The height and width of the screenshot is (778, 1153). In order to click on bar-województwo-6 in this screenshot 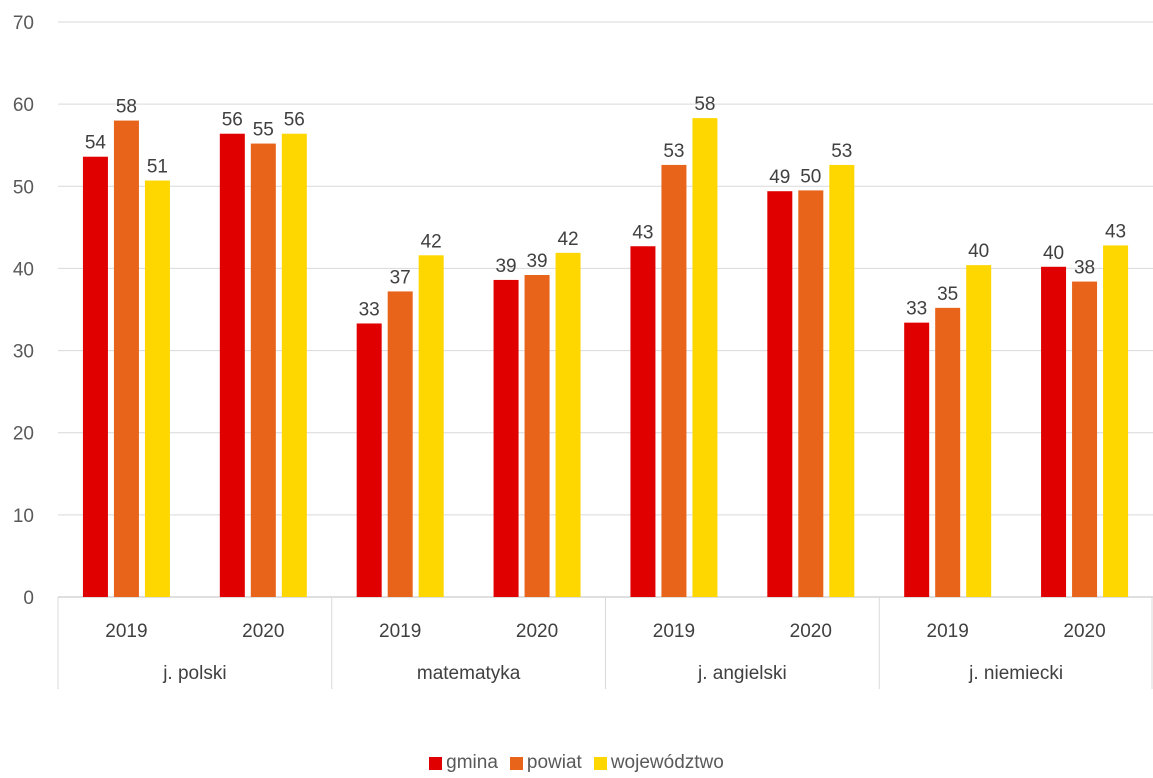, I will do `click(979, 431)`.